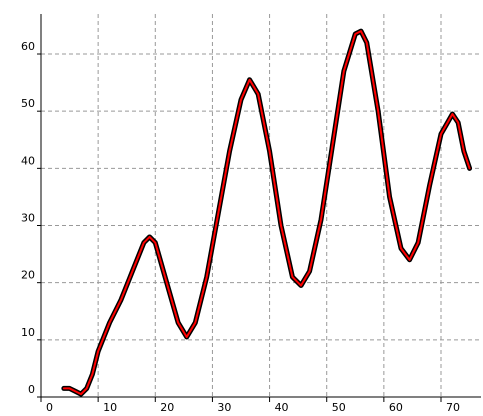 The height and width of the screenshot is (416, 483). I want to click on x-tick-label: 30, so click(224, 407).